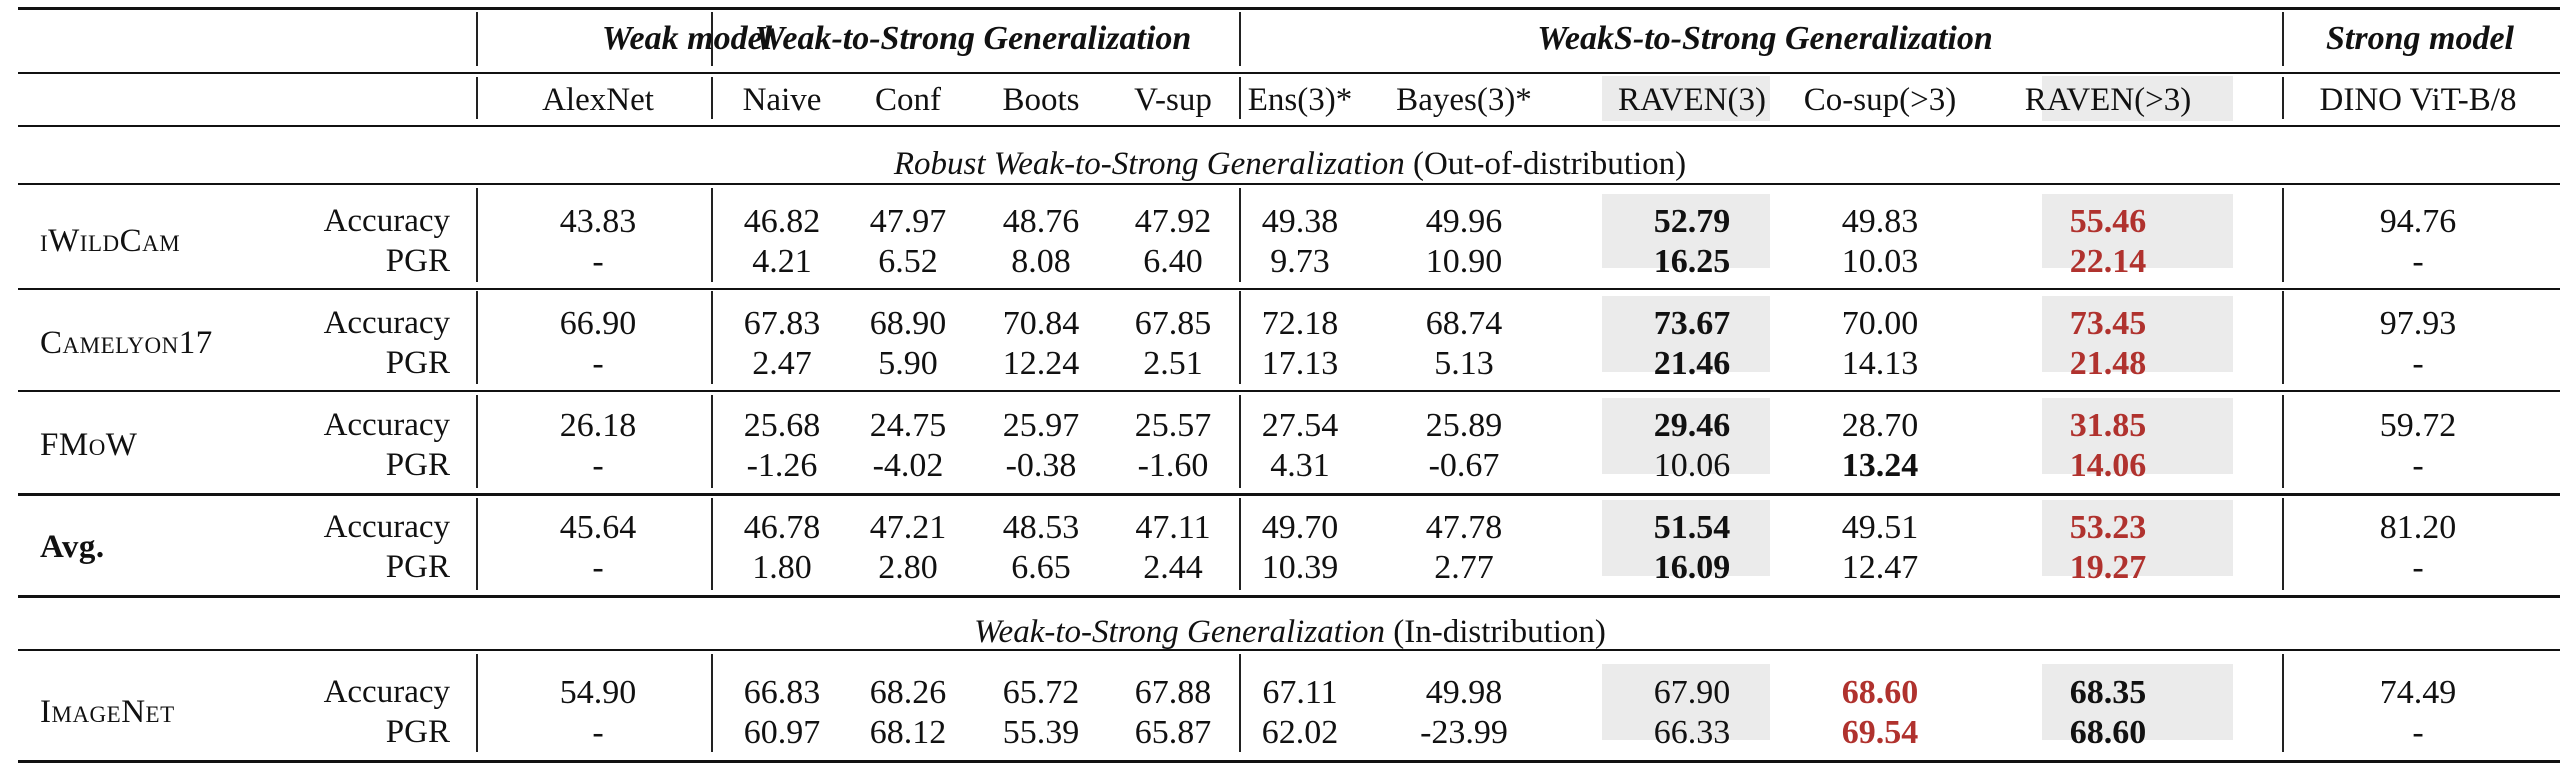  I want to click on accuracy-value: 67.11, so click(1300, 692).